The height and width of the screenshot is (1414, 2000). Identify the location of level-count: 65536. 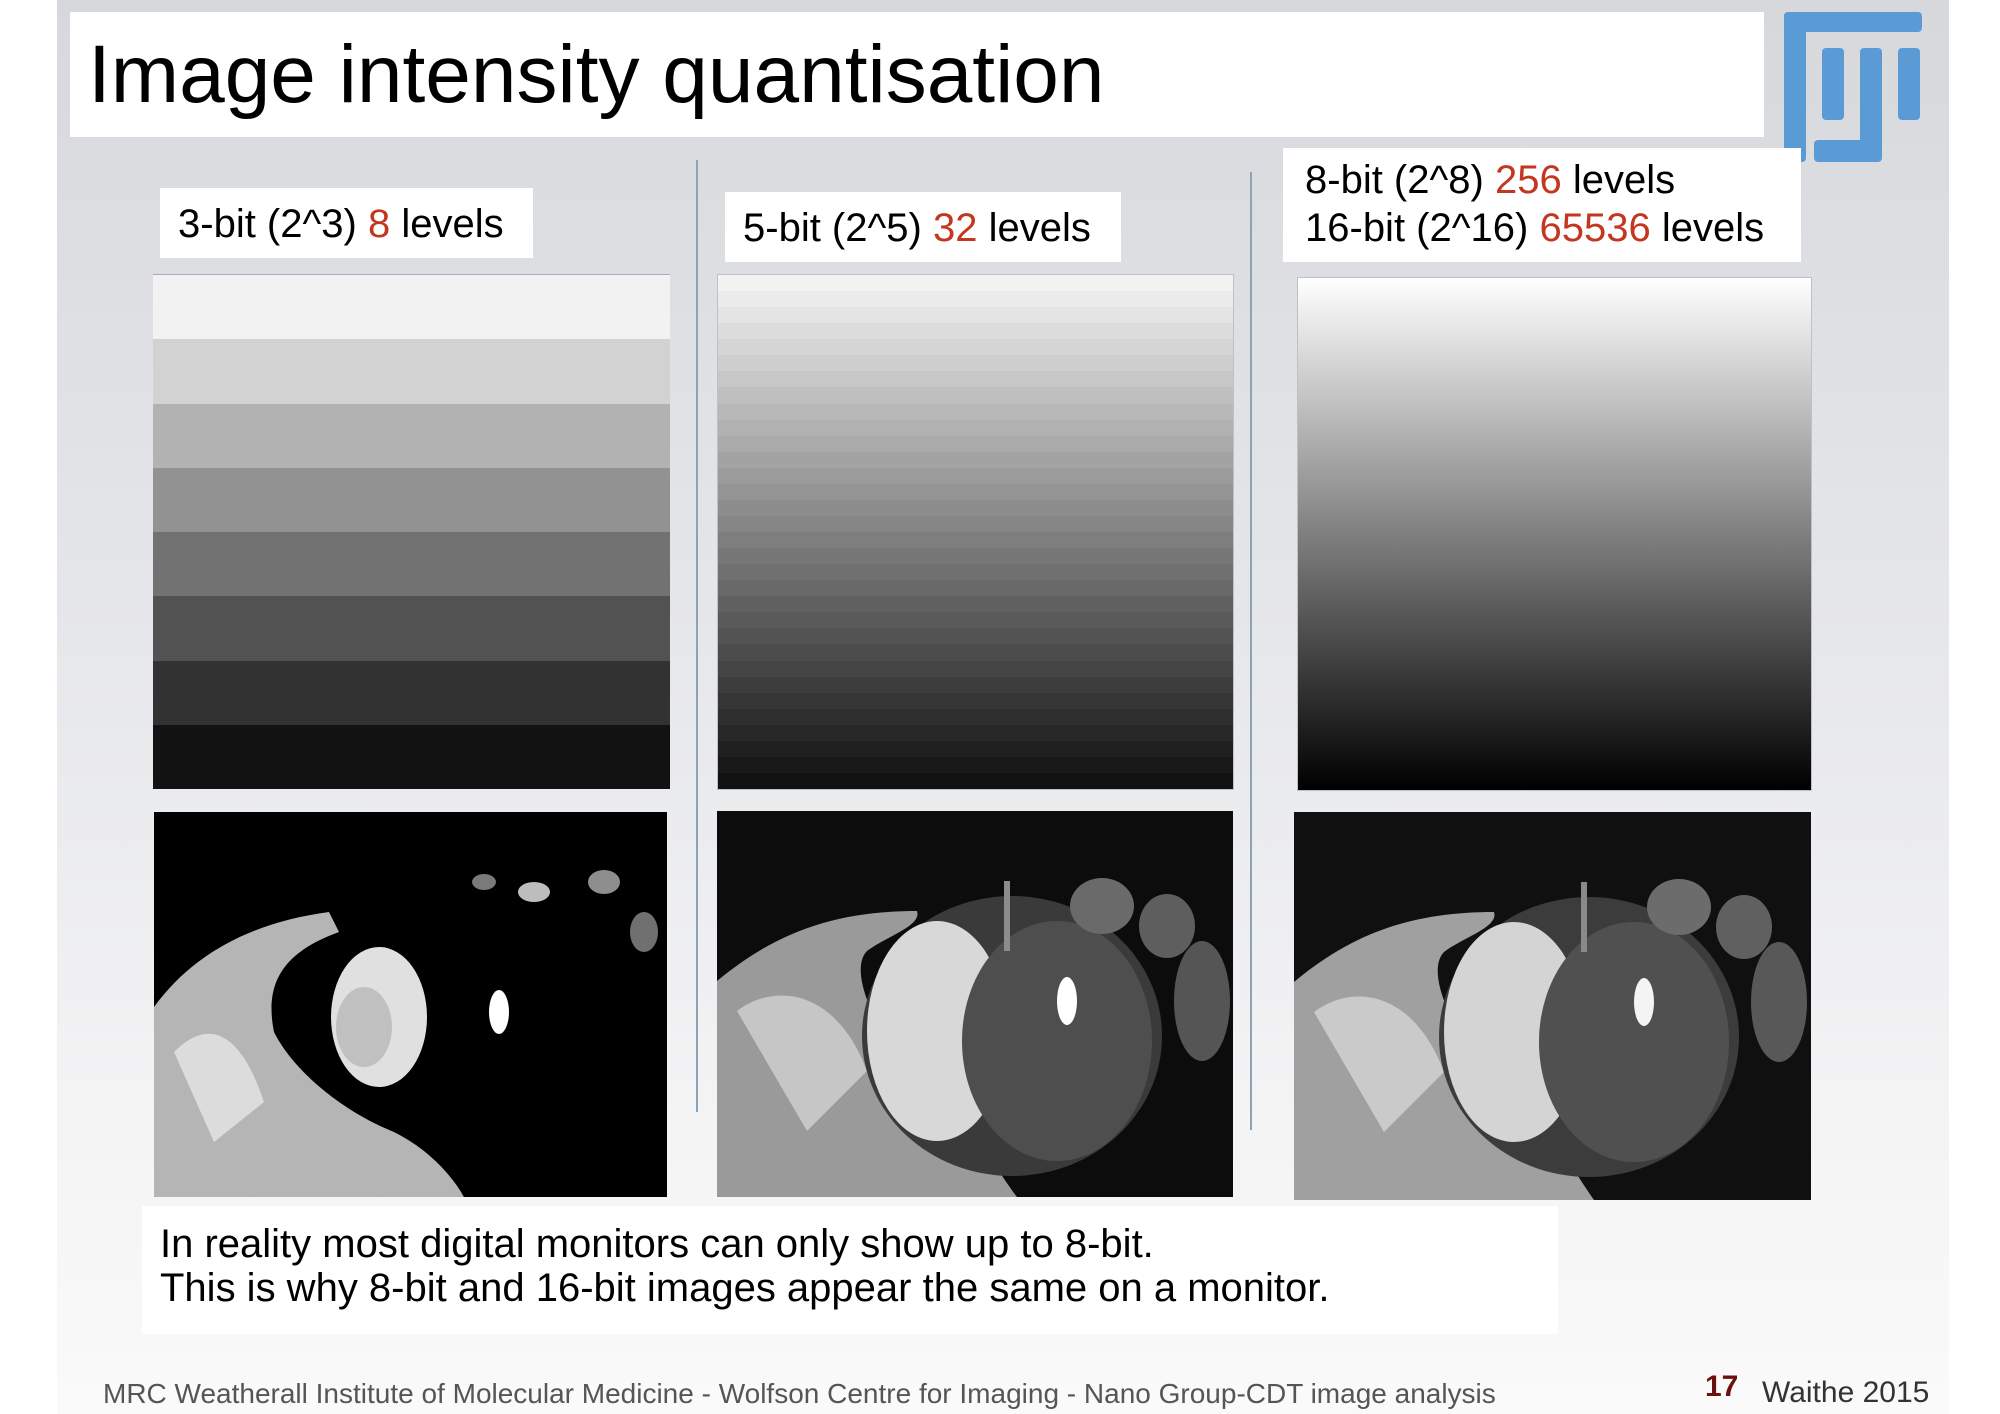
(1595, 228).